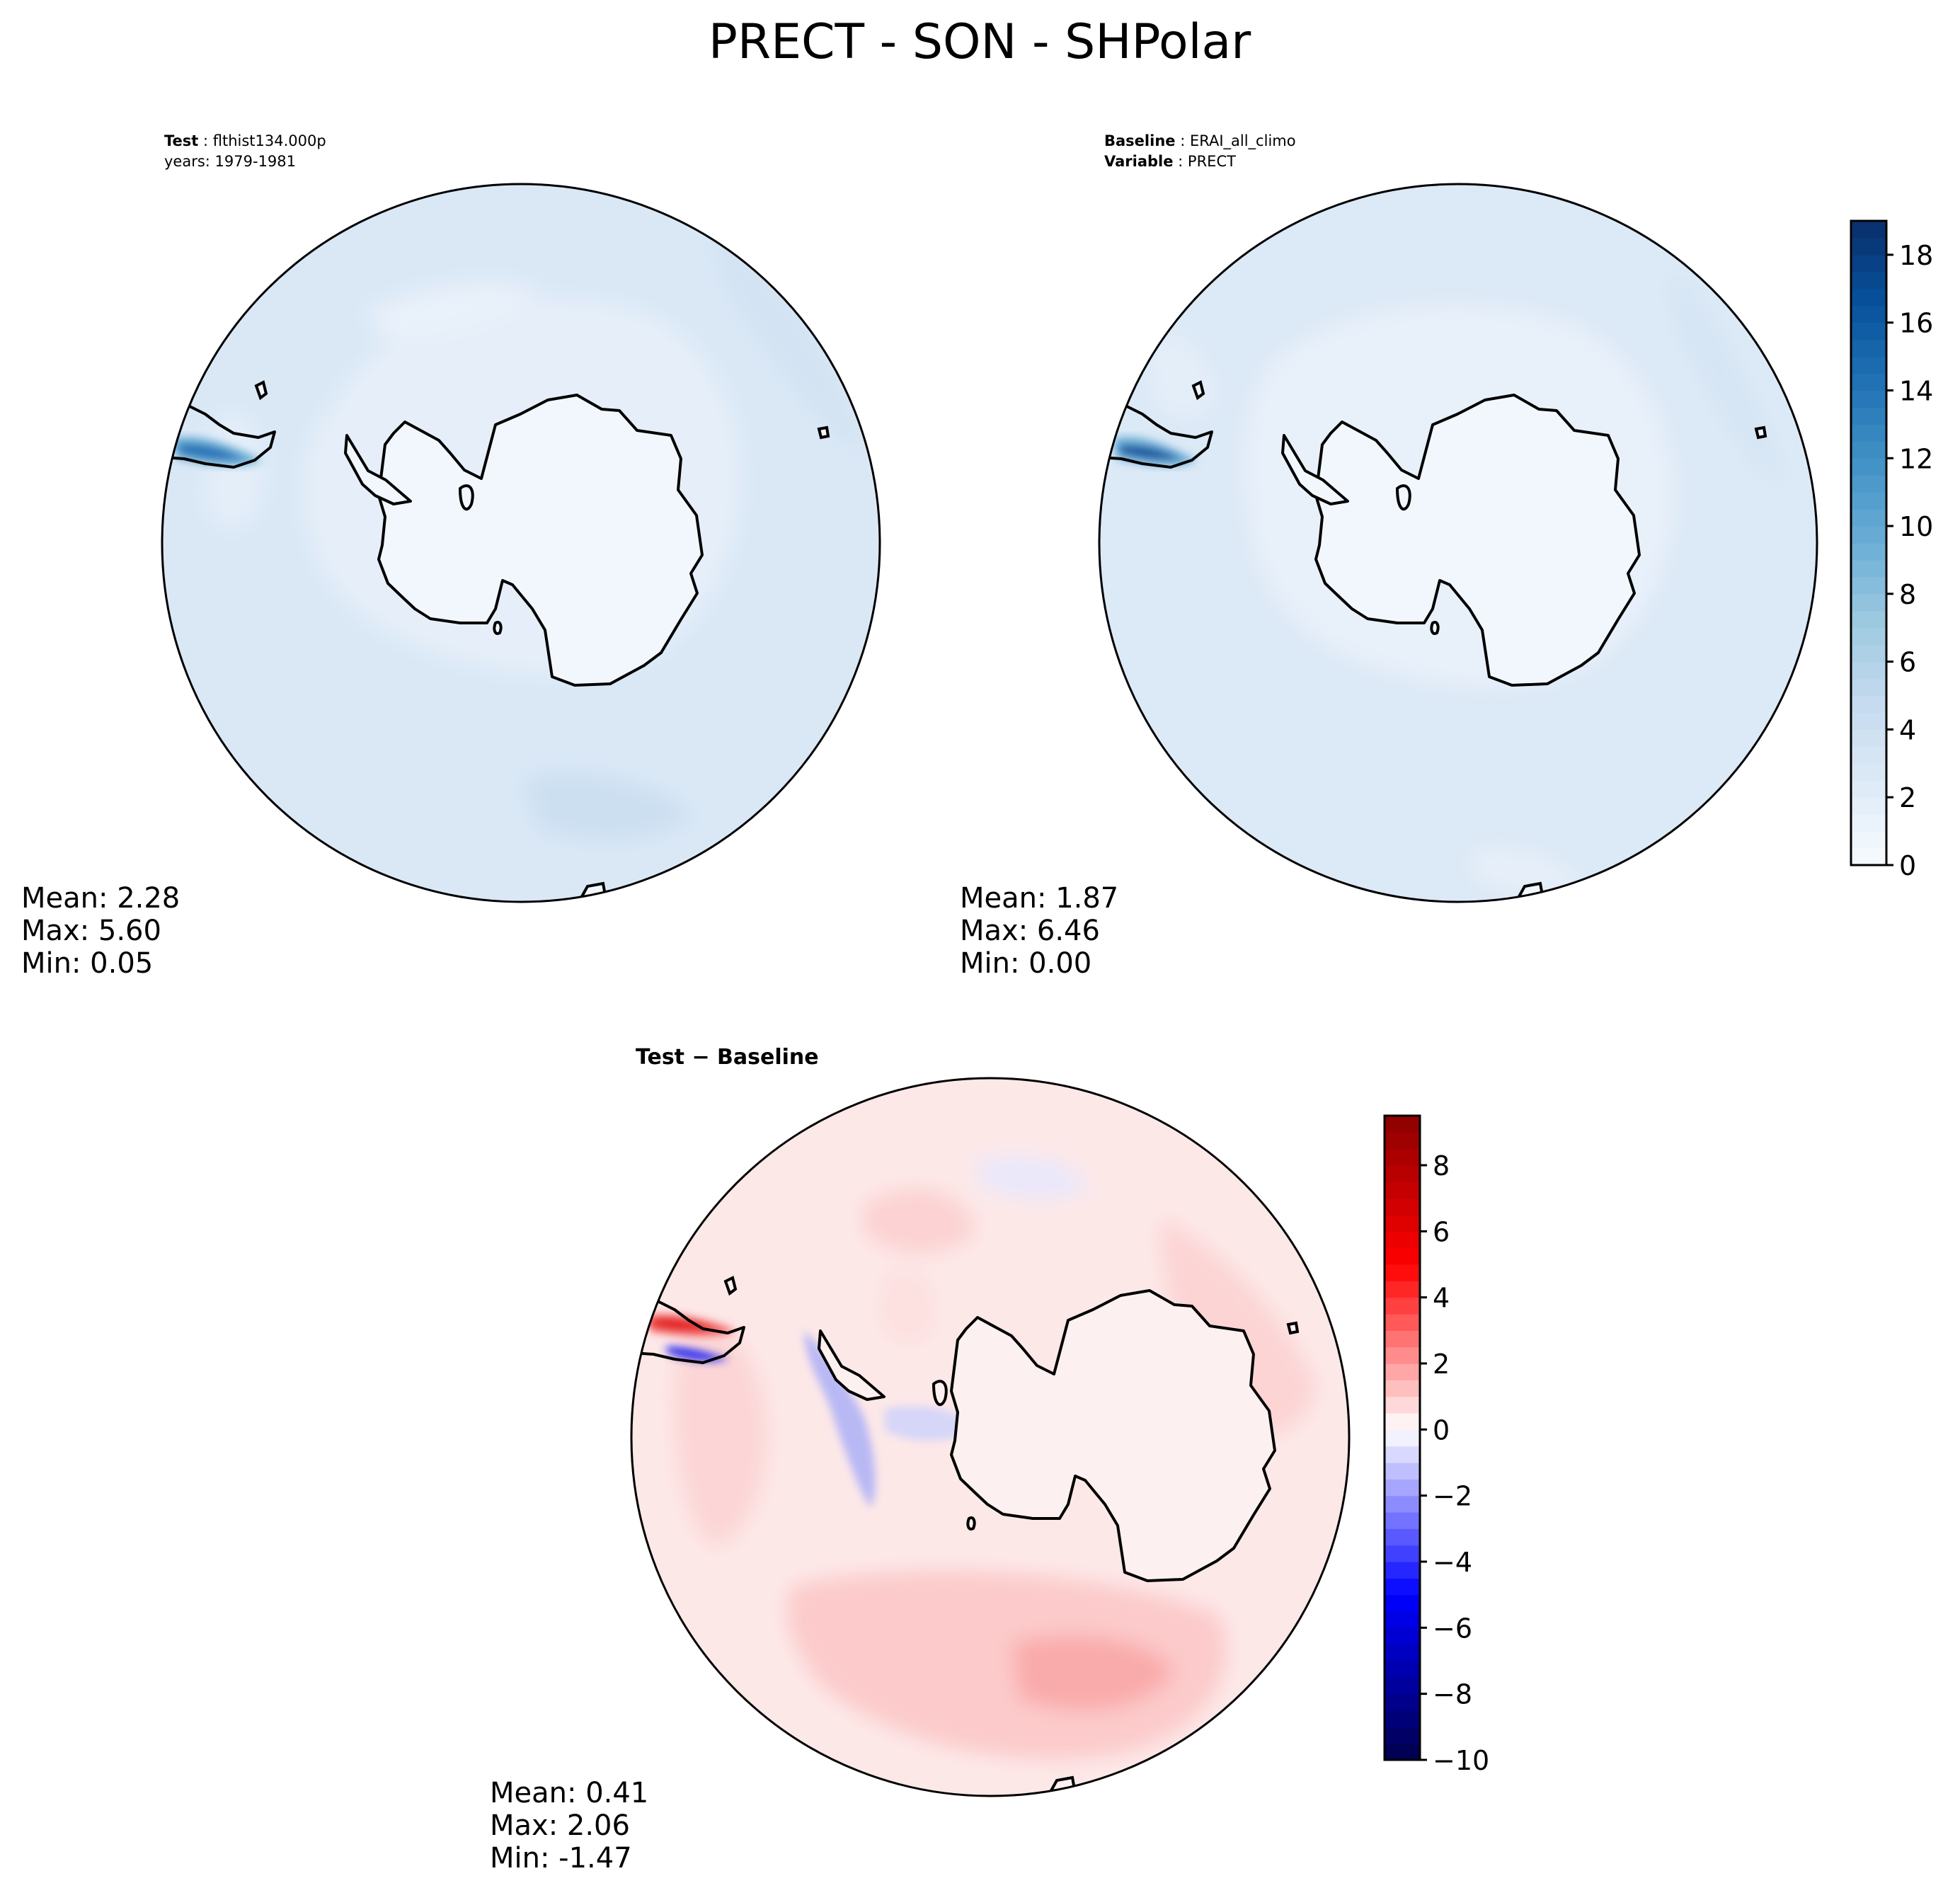 The image size is (1960, 1888). I want to click on stat-line: Min: 0.00, so click(1025, 964).